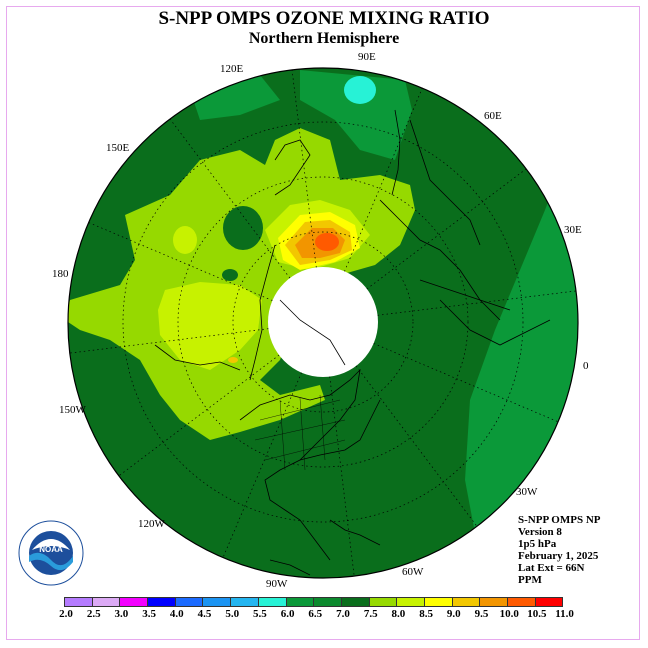 The height and width of the screenshot is (648, 648). Describe the element at coordinates (324, 18) in the screenshot. I see `map-title: S-NPP OMPS OZONE MIXING RATIO` at that location.